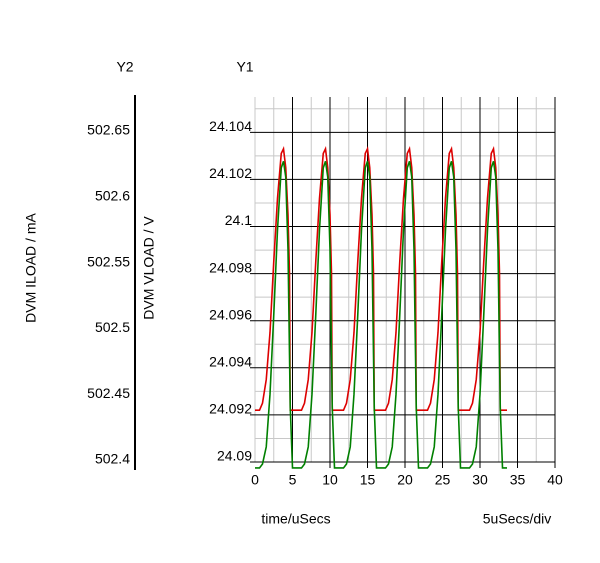 Image resolution: width=600 pixels, height=563 pixels. What do you see at coordinates (555, 480) in the screenshot?
I see `x-tick-label: 40` at bounding box center [555, 480].